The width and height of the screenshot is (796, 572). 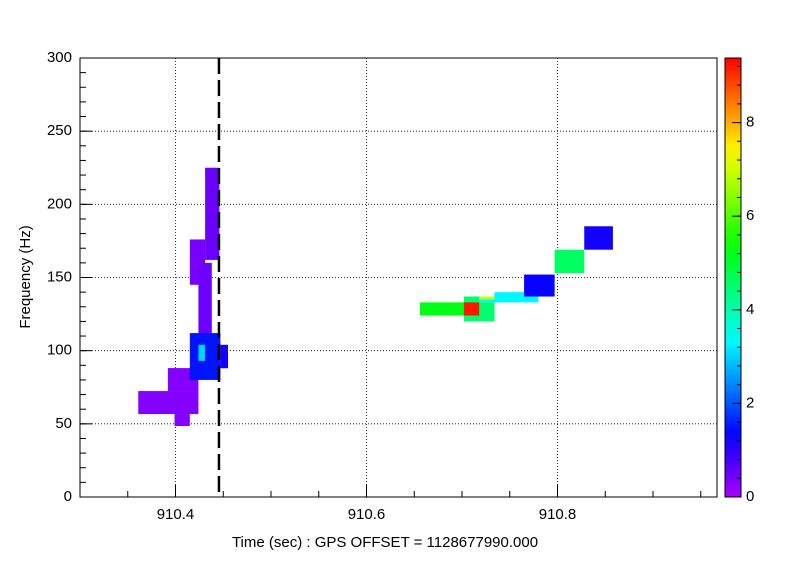 What do you see at coordinates (750, 122) in the screenshot?
I see `z-tick-label: 8` at bounding box center [750, 122].